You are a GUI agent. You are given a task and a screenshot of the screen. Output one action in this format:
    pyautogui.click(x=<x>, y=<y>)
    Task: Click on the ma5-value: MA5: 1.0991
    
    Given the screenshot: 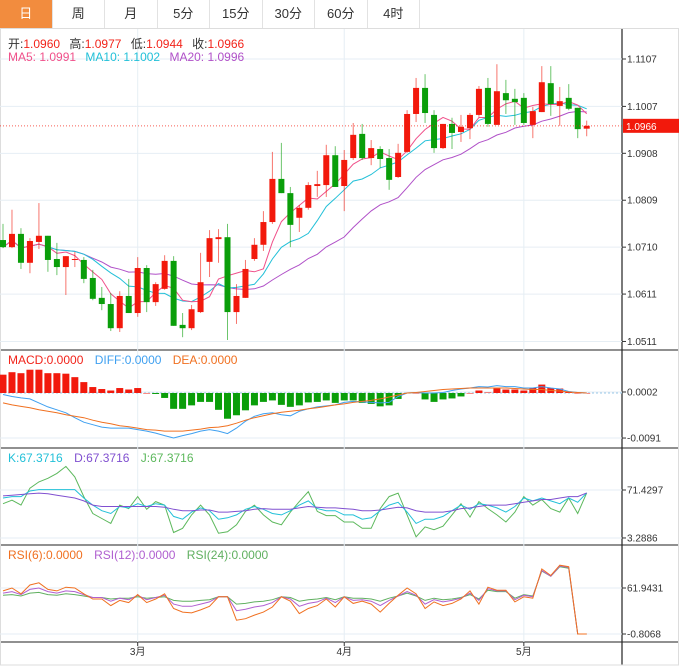 What is the action you would take?
    pyautogui.click(x=42, y=57)
    